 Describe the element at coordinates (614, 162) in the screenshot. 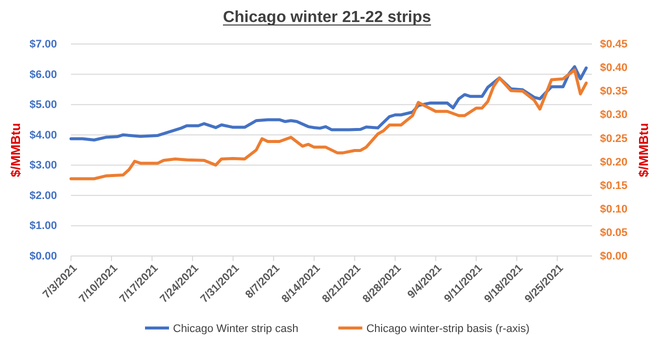

I see `y2-tick-label: $0.20` at that location.